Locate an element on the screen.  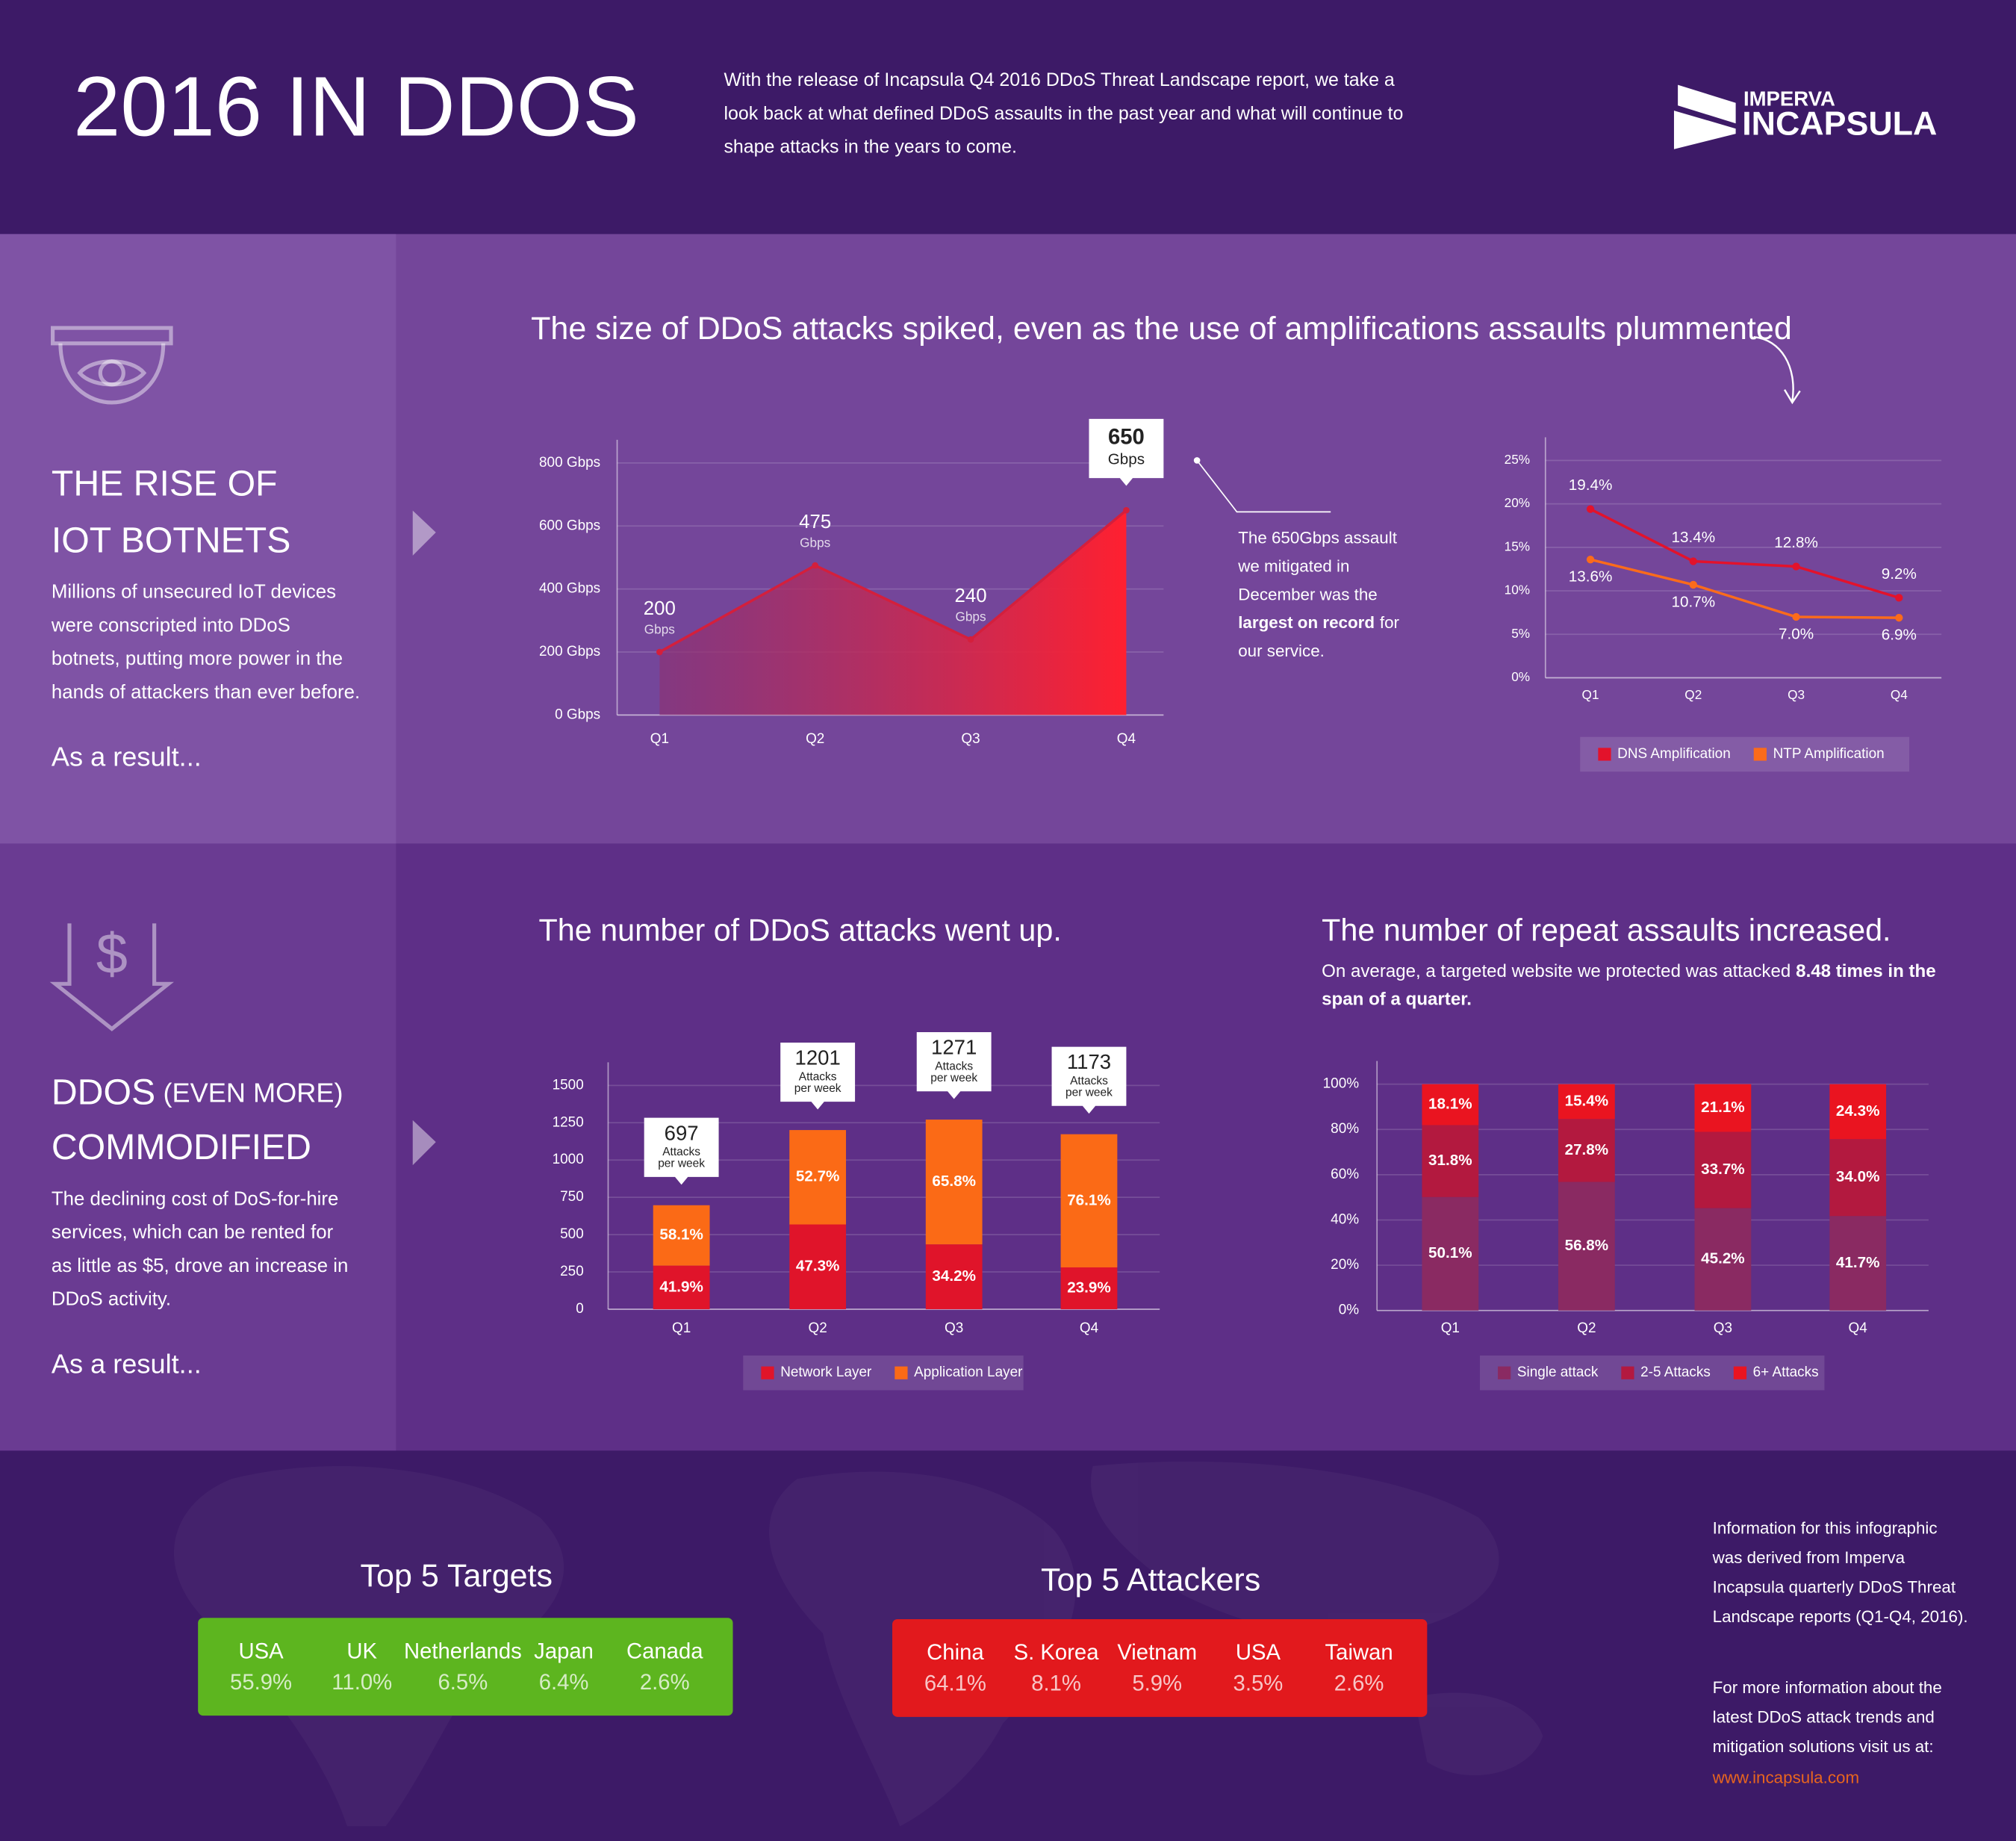
page-title: 2016 IN DDOS is located at coordinates (356, 108).